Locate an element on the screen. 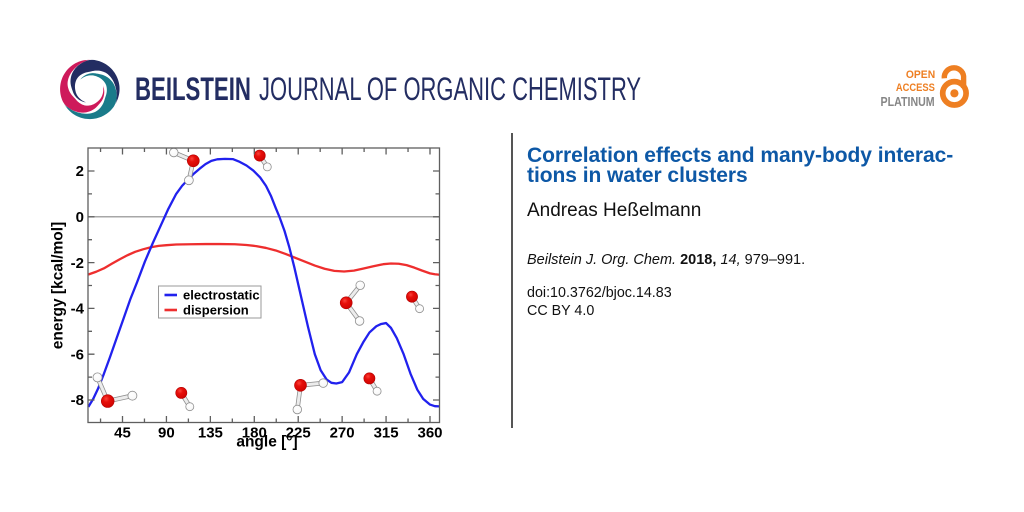 The height and width of the screenshot is (512, 1024). svg-text: electrostatic is located at coordinates (221, 295).